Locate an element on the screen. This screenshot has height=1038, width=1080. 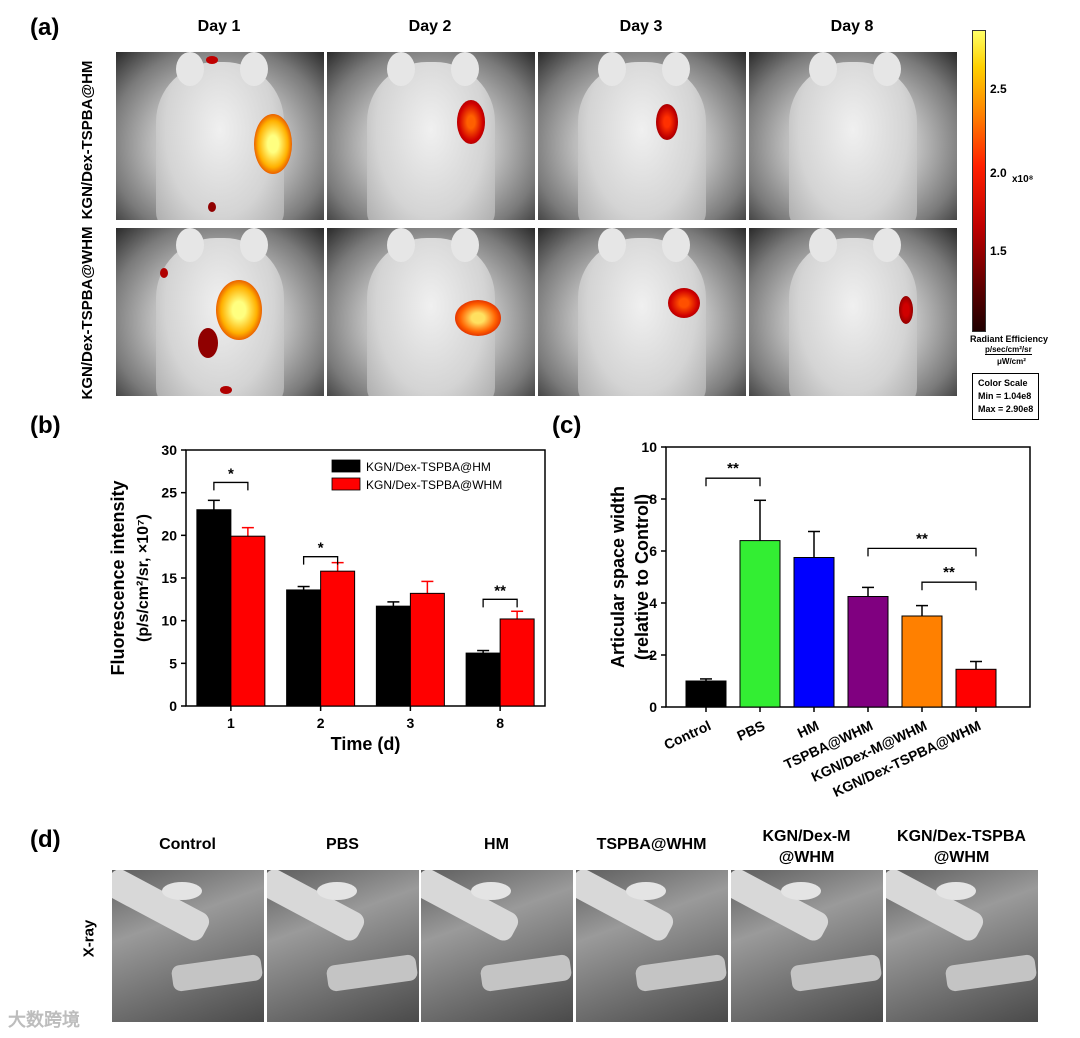
colorbar-unit-denominator: μW/cm² is located at coordinates (1011, 361).